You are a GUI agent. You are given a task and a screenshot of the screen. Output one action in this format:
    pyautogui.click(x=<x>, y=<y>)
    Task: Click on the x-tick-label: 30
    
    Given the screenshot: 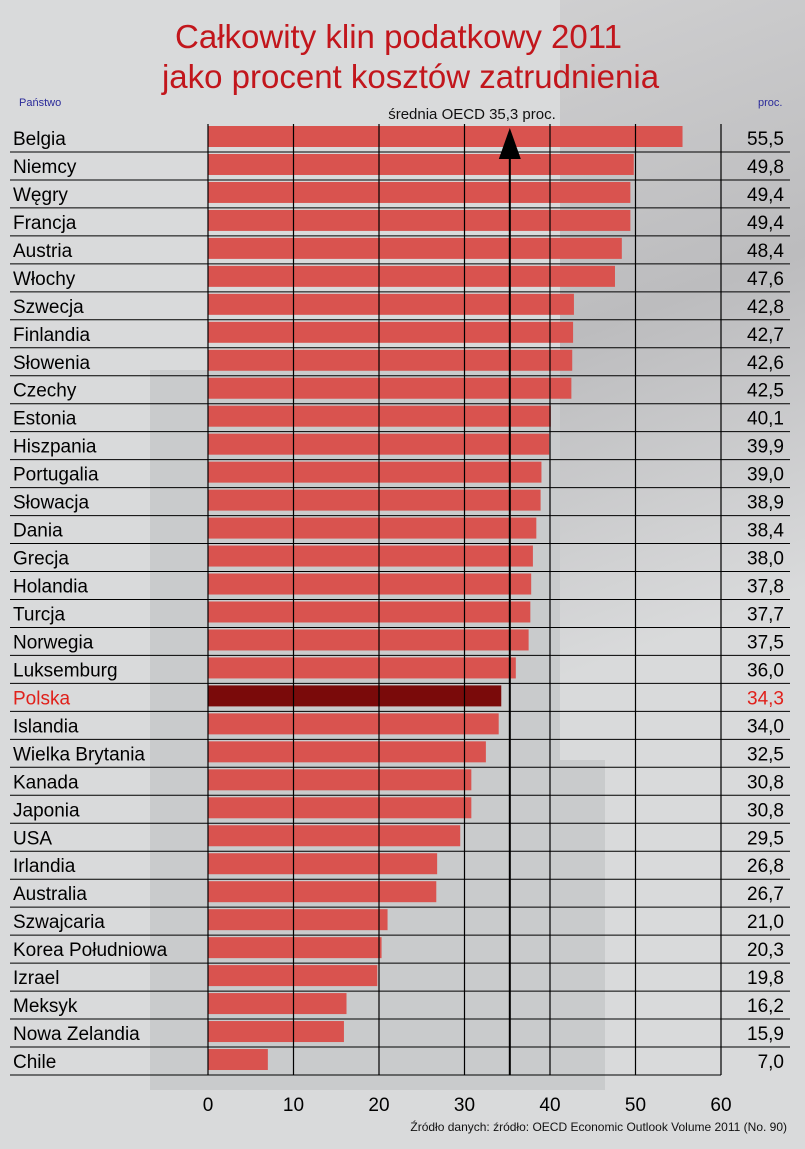 What is the action you would take?
    pyautogui.click(x=464, y=1105)
    